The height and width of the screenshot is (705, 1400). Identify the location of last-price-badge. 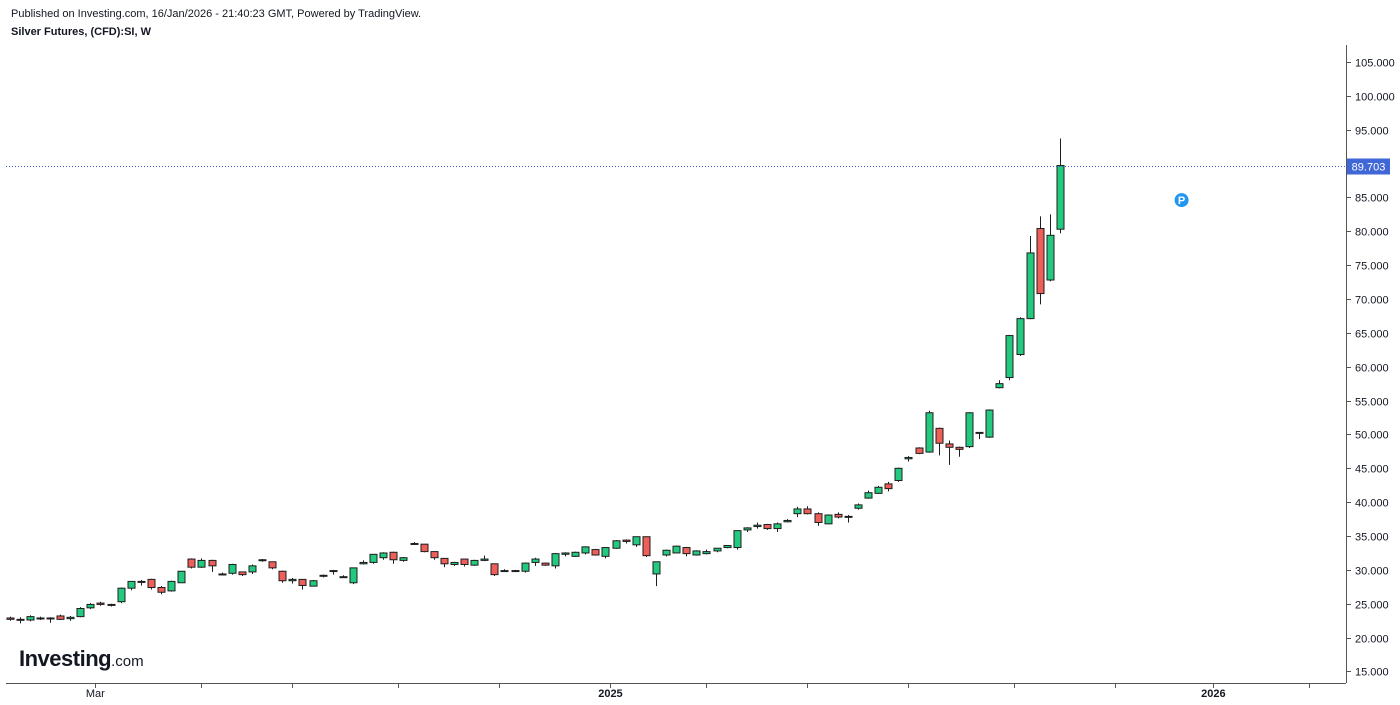
(1368, 166).